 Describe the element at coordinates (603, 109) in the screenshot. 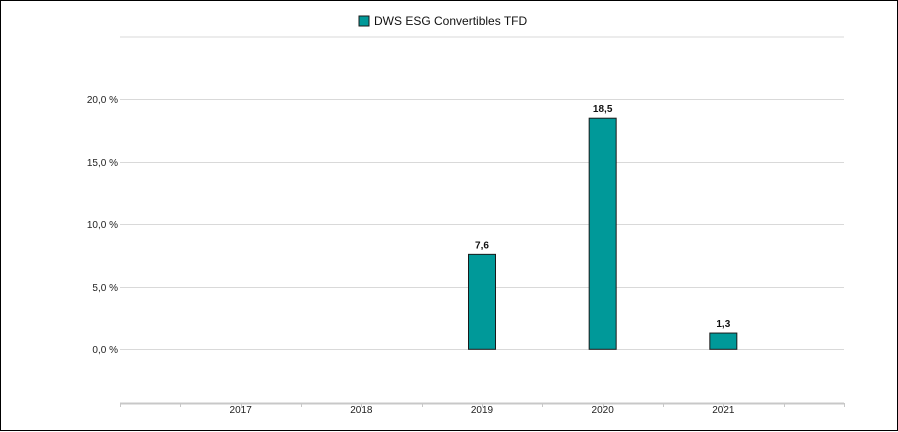

I see `data-label-2020: 18,5` at that location.